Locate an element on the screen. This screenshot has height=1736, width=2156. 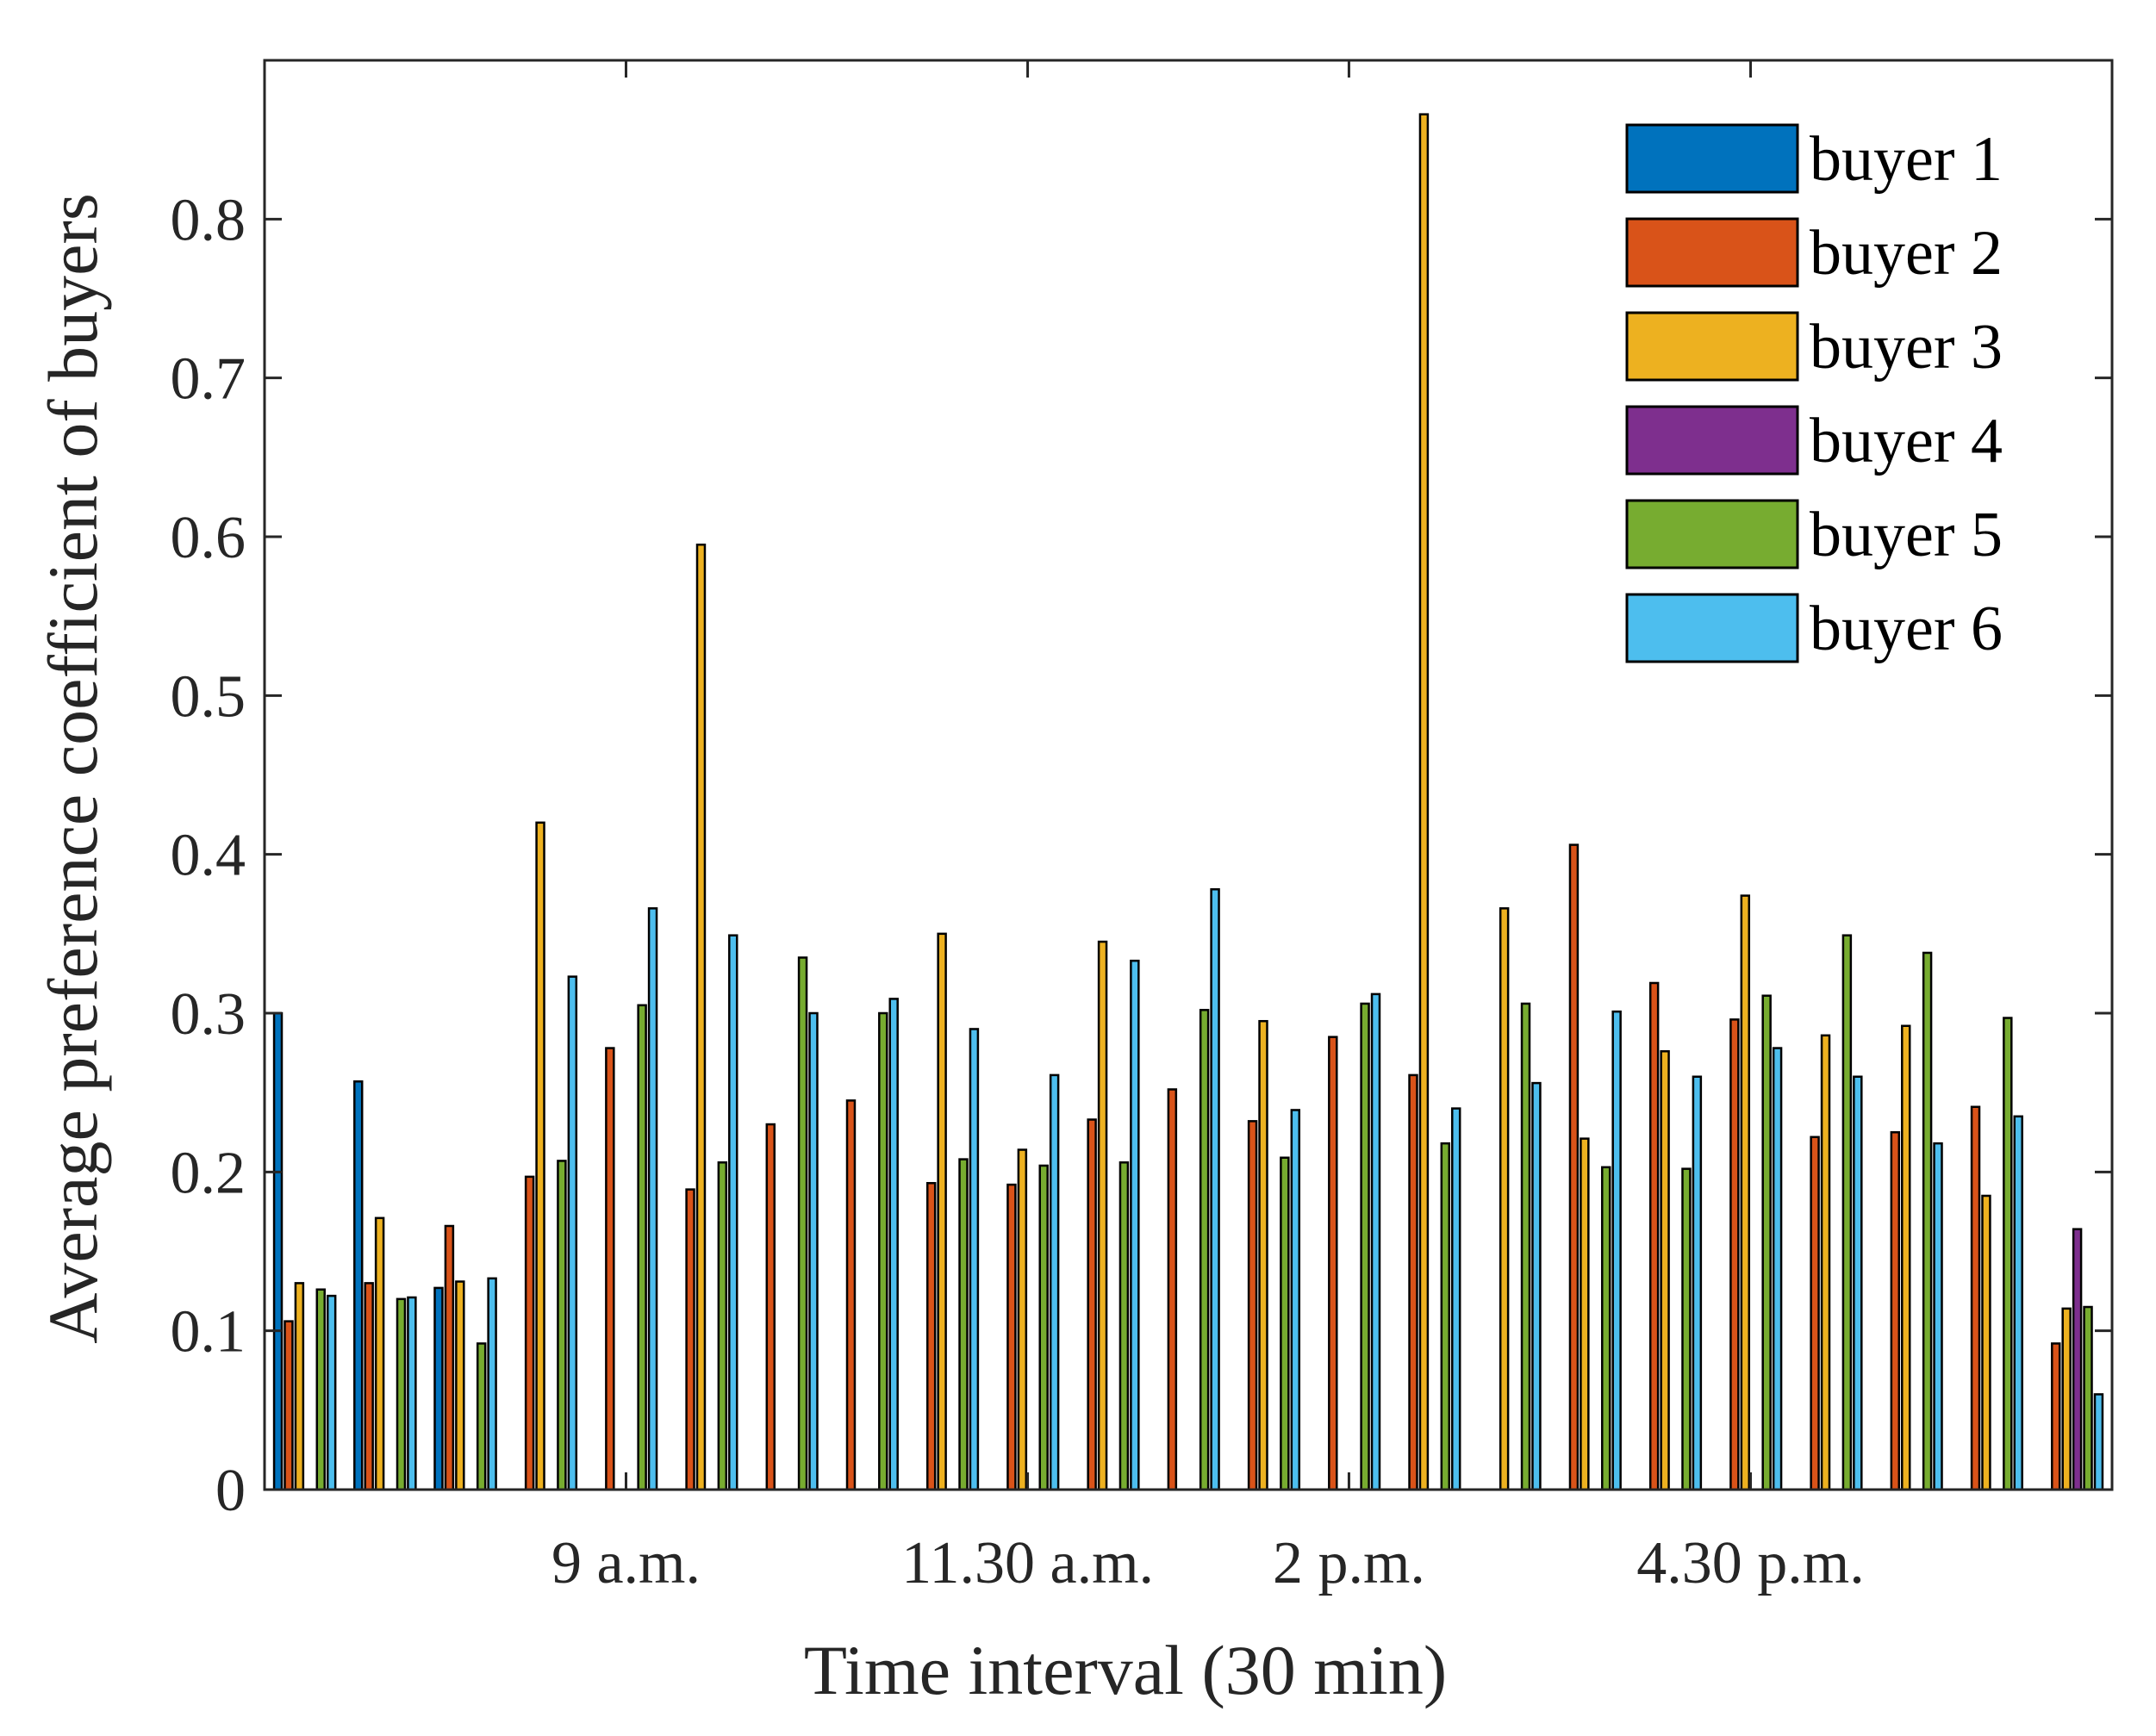
bar-buyer-1-t3 is located at coordinates (438, 1389).